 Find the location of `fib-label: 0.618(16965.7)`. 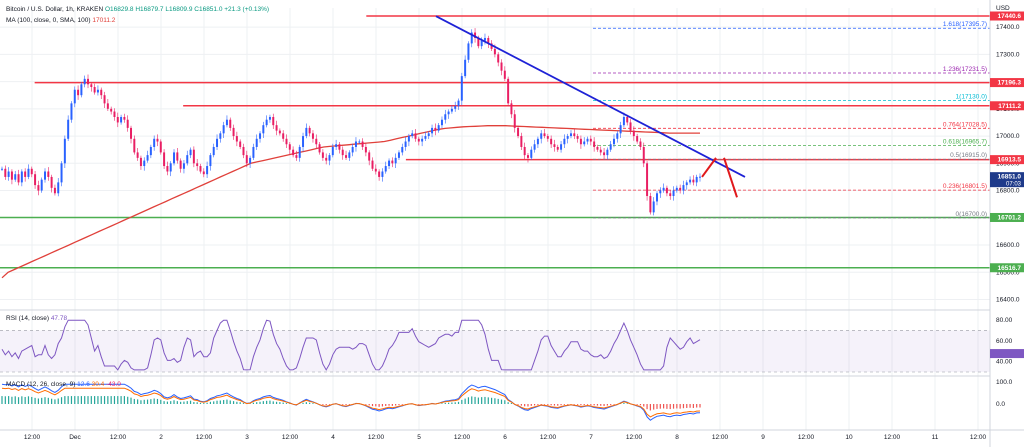

fib-label: 0.618(16965.7) is located at coordinates (965, 141).